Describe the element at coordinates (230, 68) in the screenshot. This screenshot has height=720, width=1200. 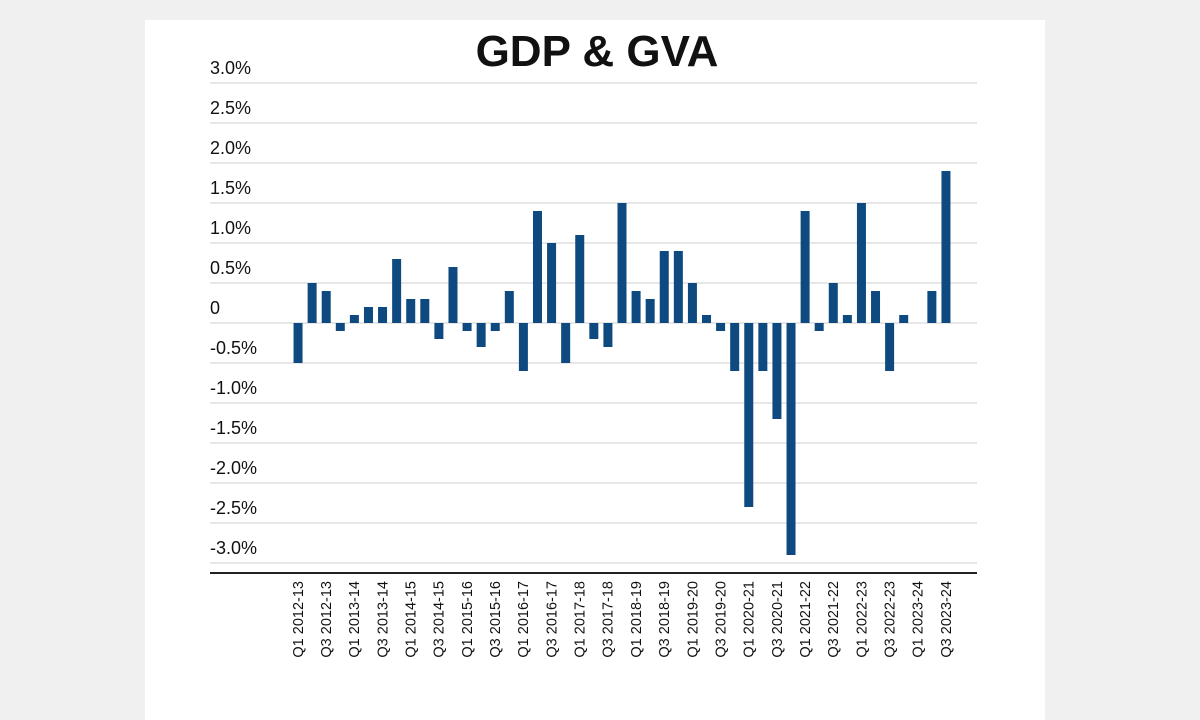
I see `y-tick-label: 3.0%` at that location.